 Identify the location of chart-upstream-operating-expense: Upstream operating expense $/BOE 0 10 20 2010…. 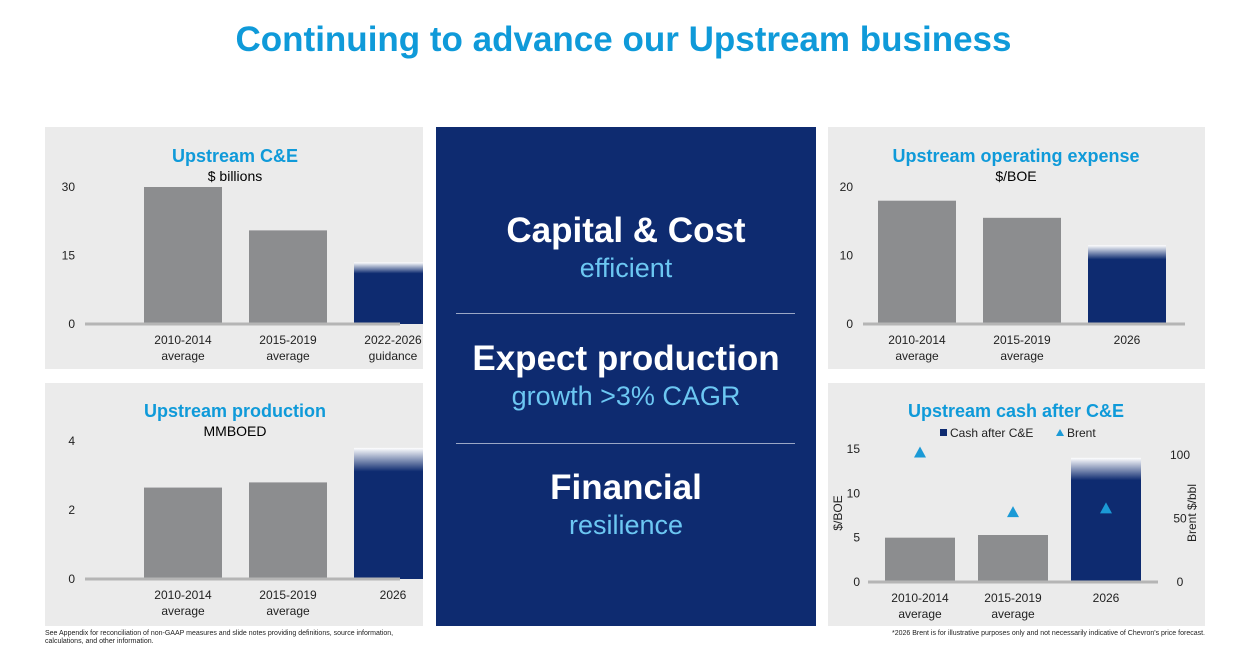
(1012, 254).